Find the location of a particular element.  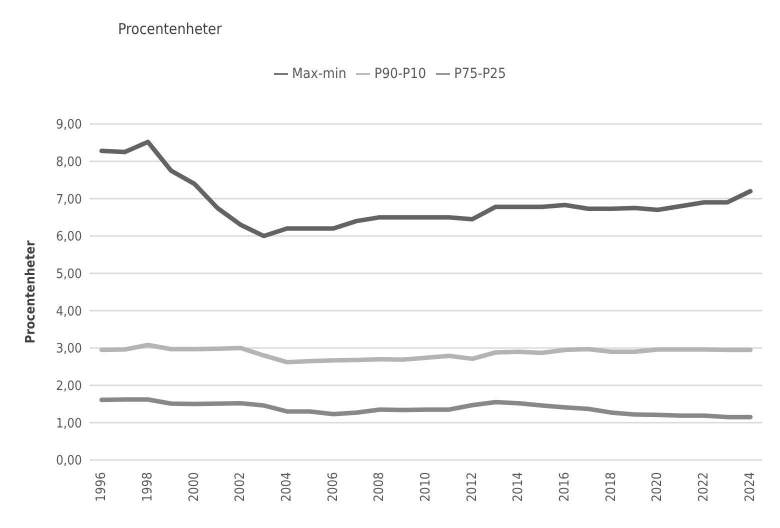

x-tick-label: 2012 is located at coordinates (472, 487).